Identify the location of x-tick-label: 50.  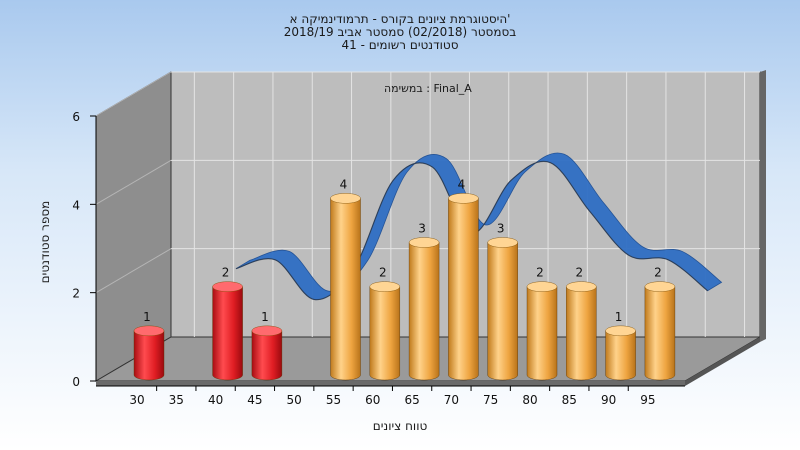
(294, 400).